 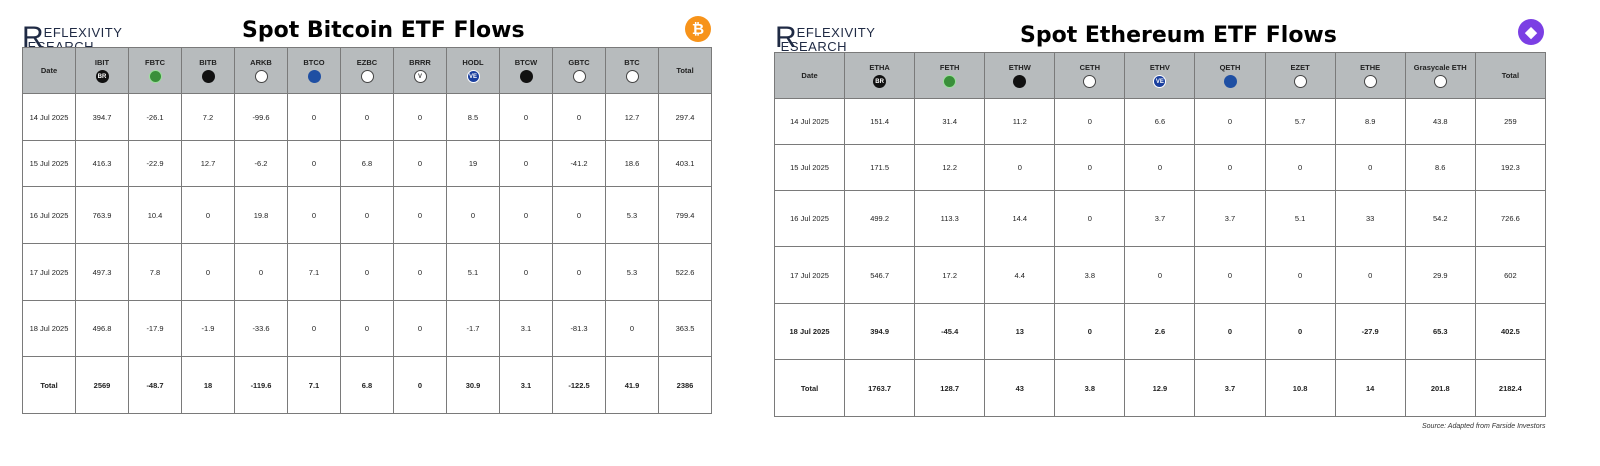 I want to click on column-header: BTC, so click(x=632, y=70).